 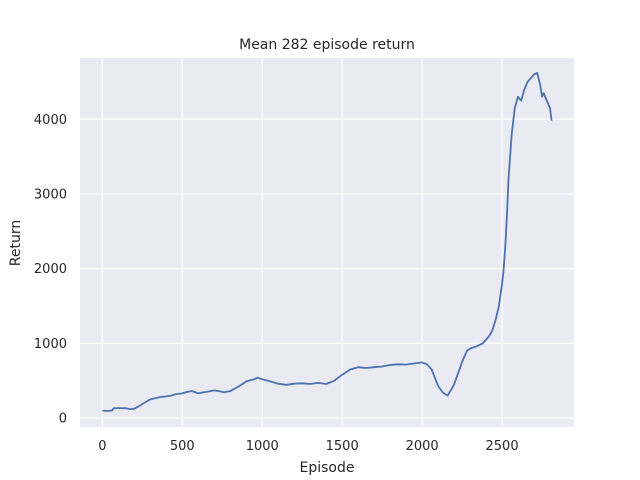 What do you see at coordinates (342, 446) in the screenshot?
I see `x-tick-label: 1500` at bounding box center [342, 446].